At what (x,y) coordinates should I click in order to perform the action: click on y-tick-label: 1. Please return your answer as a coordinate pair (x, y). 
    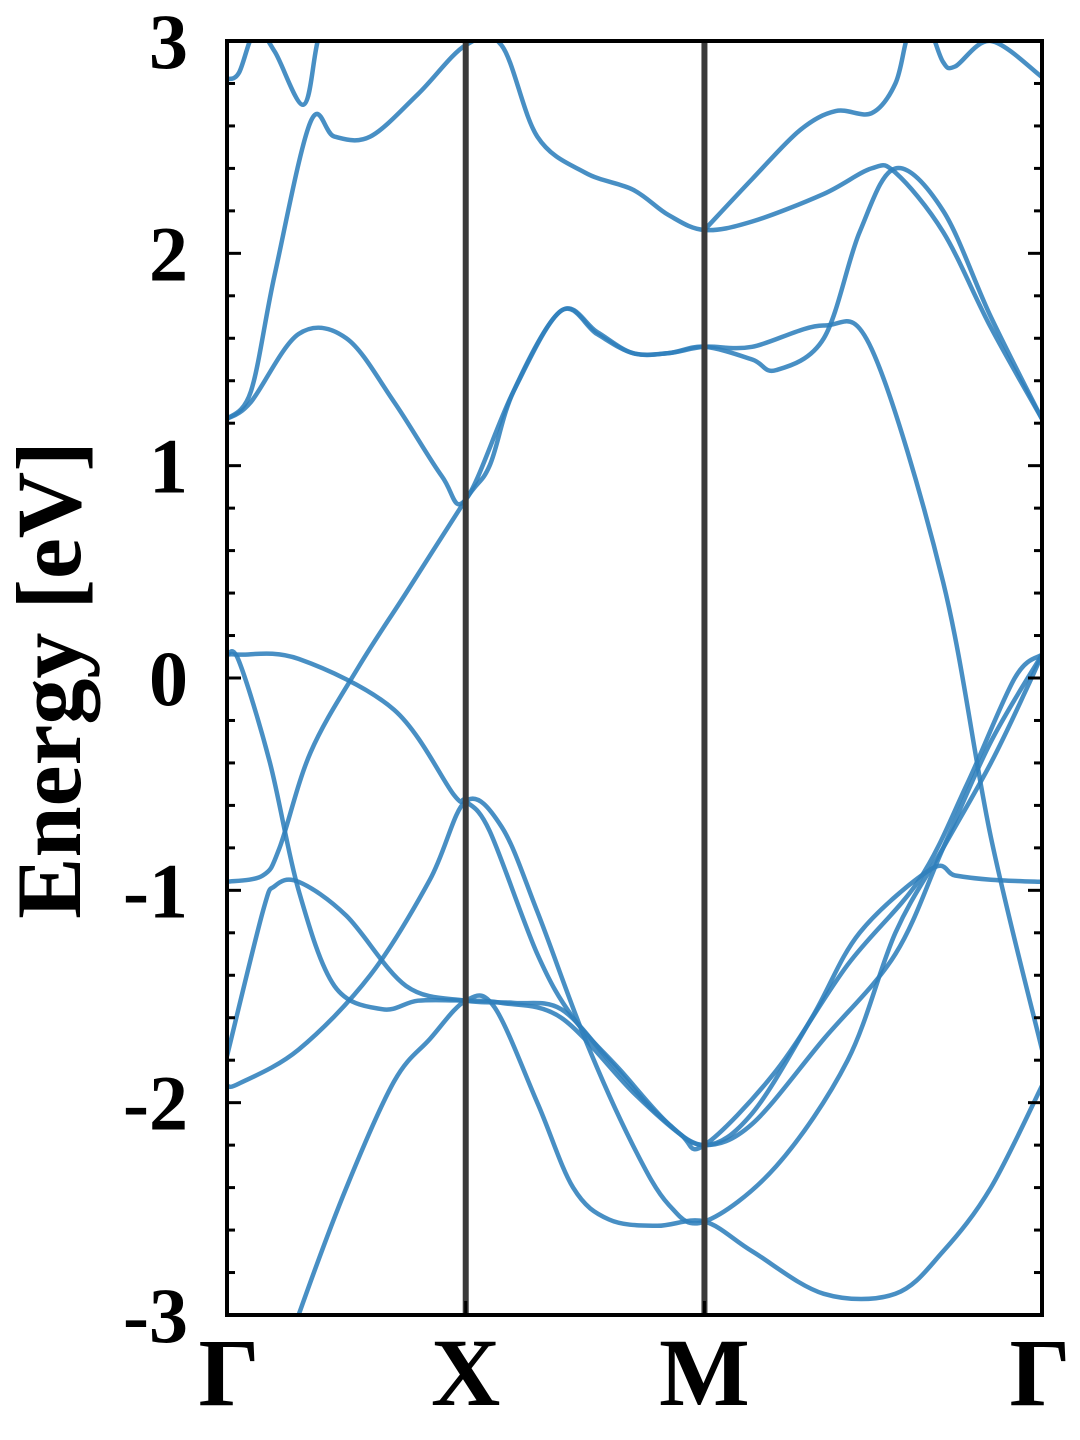
    Looking at the image, I should click on (168, 466).